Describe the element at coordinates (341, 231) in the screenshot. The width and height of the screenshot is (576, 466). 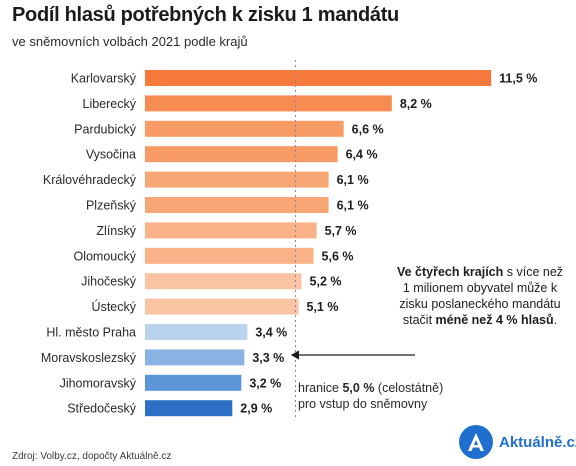
I see `value-label: 5,7 %` at that location.